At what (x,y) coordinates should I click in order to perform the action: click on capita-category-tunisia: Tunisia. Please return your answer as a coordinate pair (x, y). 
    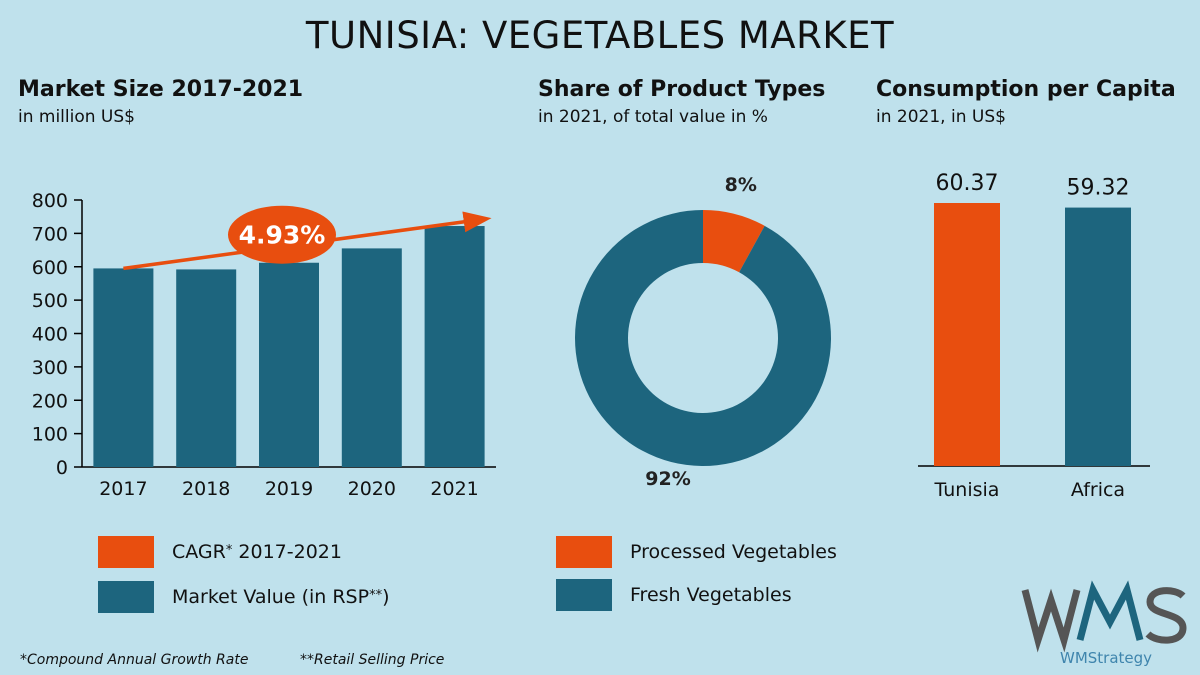
    Looking at the image, I should click on (967, 490).